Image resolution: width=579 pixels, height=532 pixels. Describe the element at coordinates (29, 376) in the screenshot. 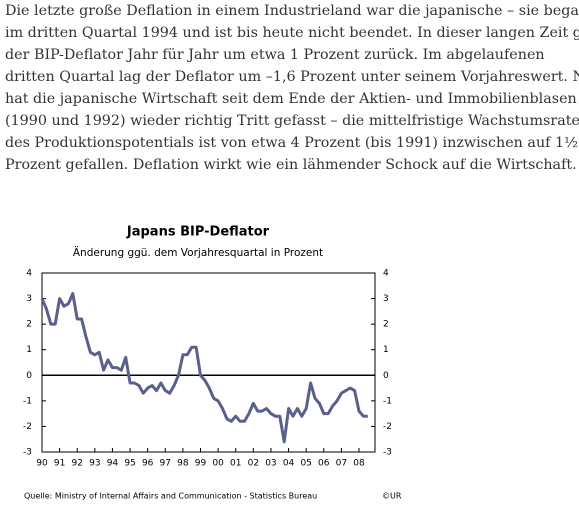

I see `y-tick-label: 0` at that location.